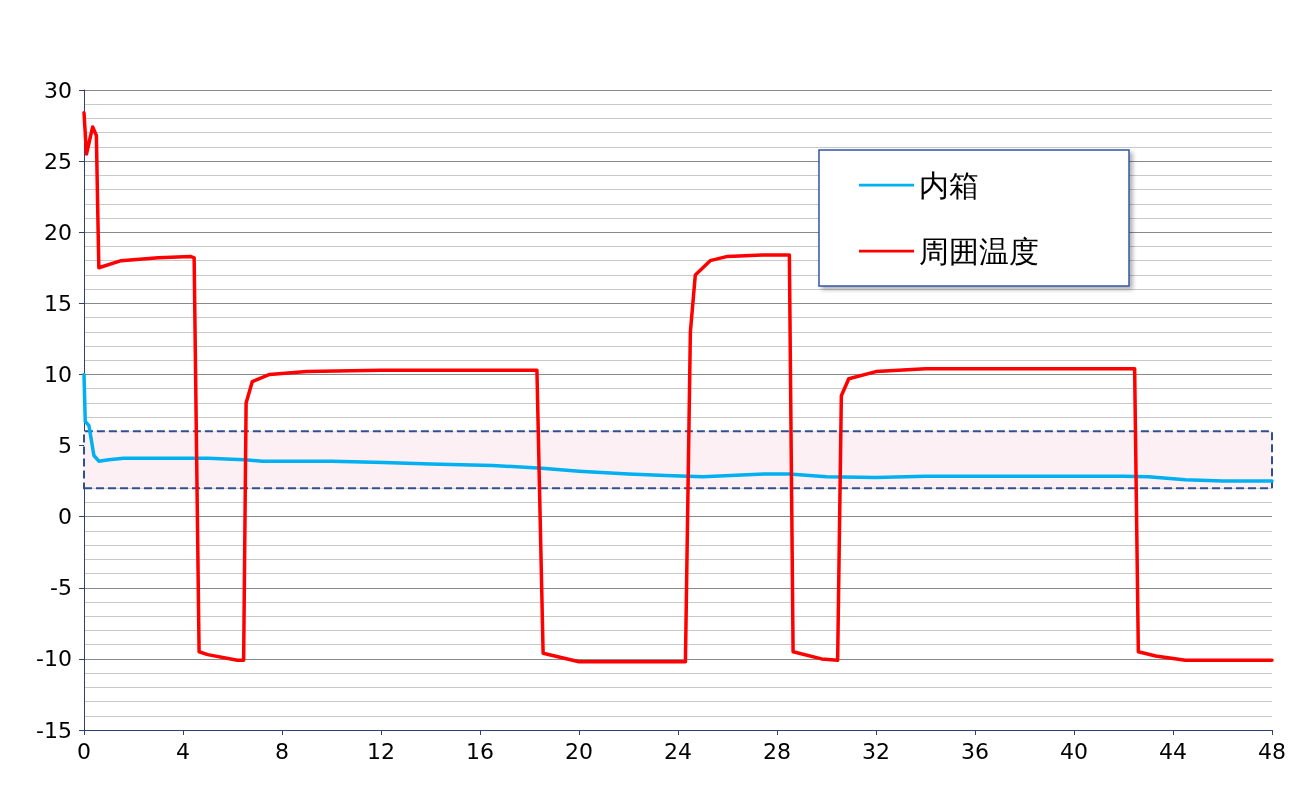 This screenshot has height=785, width=1304. Describe the element at coordinates (58, 374) in the screenshot. I see `y-tick-label: 10` at that location.